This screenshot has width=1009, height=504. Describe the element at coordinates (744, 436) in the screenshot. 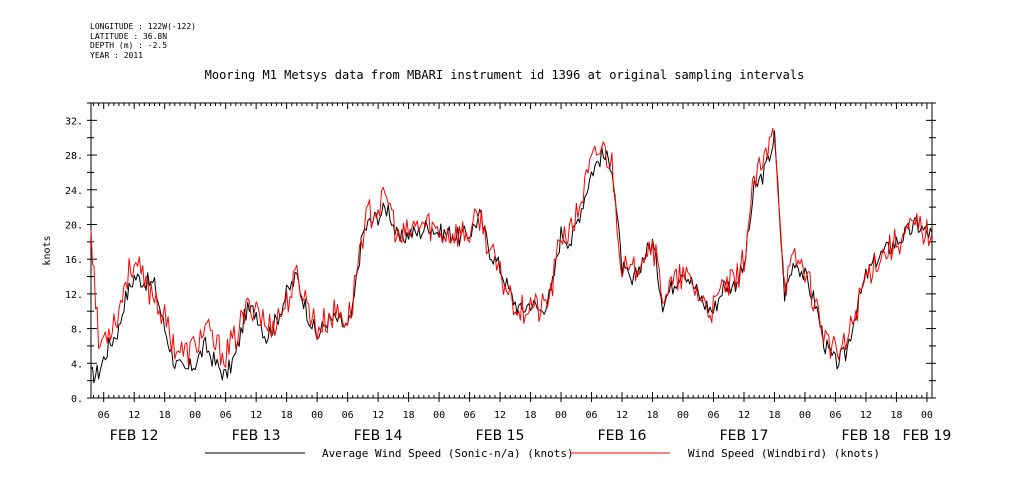

I see `x-day-label: FEB 17` at that location.